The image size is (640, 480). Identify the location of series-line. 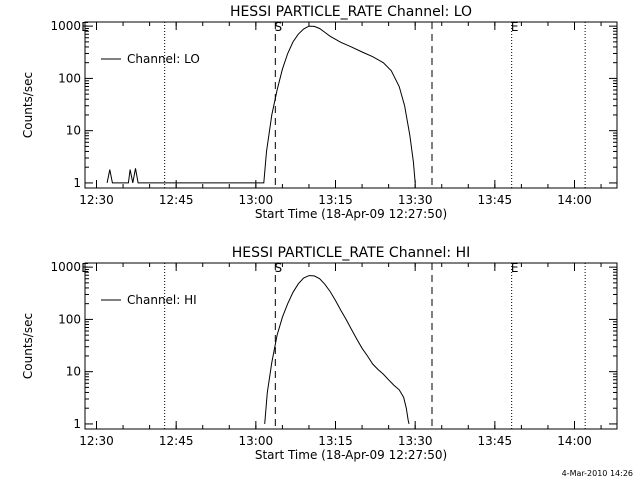
(337, 350).